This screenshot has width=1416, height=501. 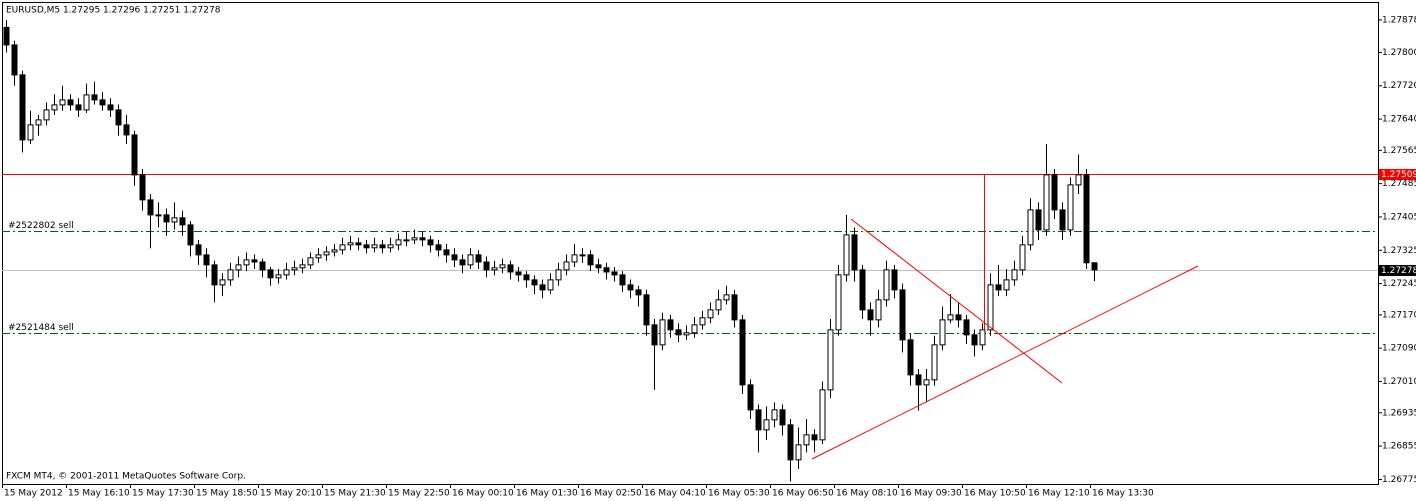 I want to click on level-name: #2521484 sell, so click(x=41, y=328).